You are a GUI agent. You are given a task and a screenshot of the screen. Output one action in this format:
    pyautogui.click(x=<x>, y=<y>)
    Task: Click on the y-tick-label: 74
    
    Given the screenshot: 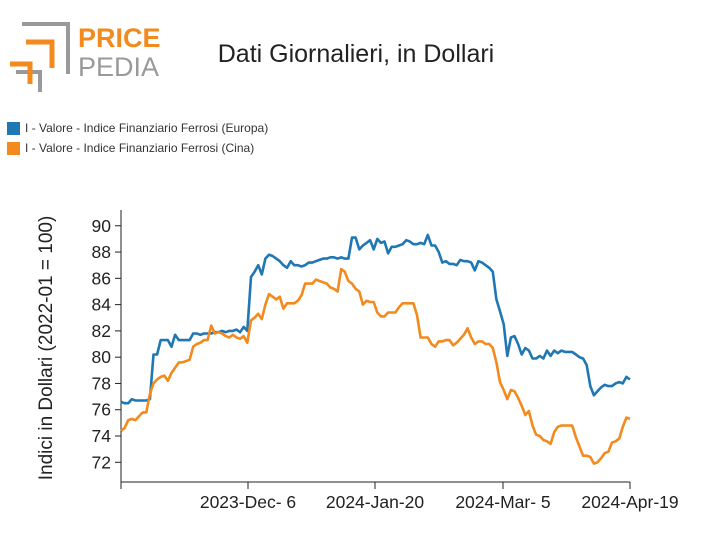 What is the action you would take?
    pyautogui.click(x=102, y=436)
    